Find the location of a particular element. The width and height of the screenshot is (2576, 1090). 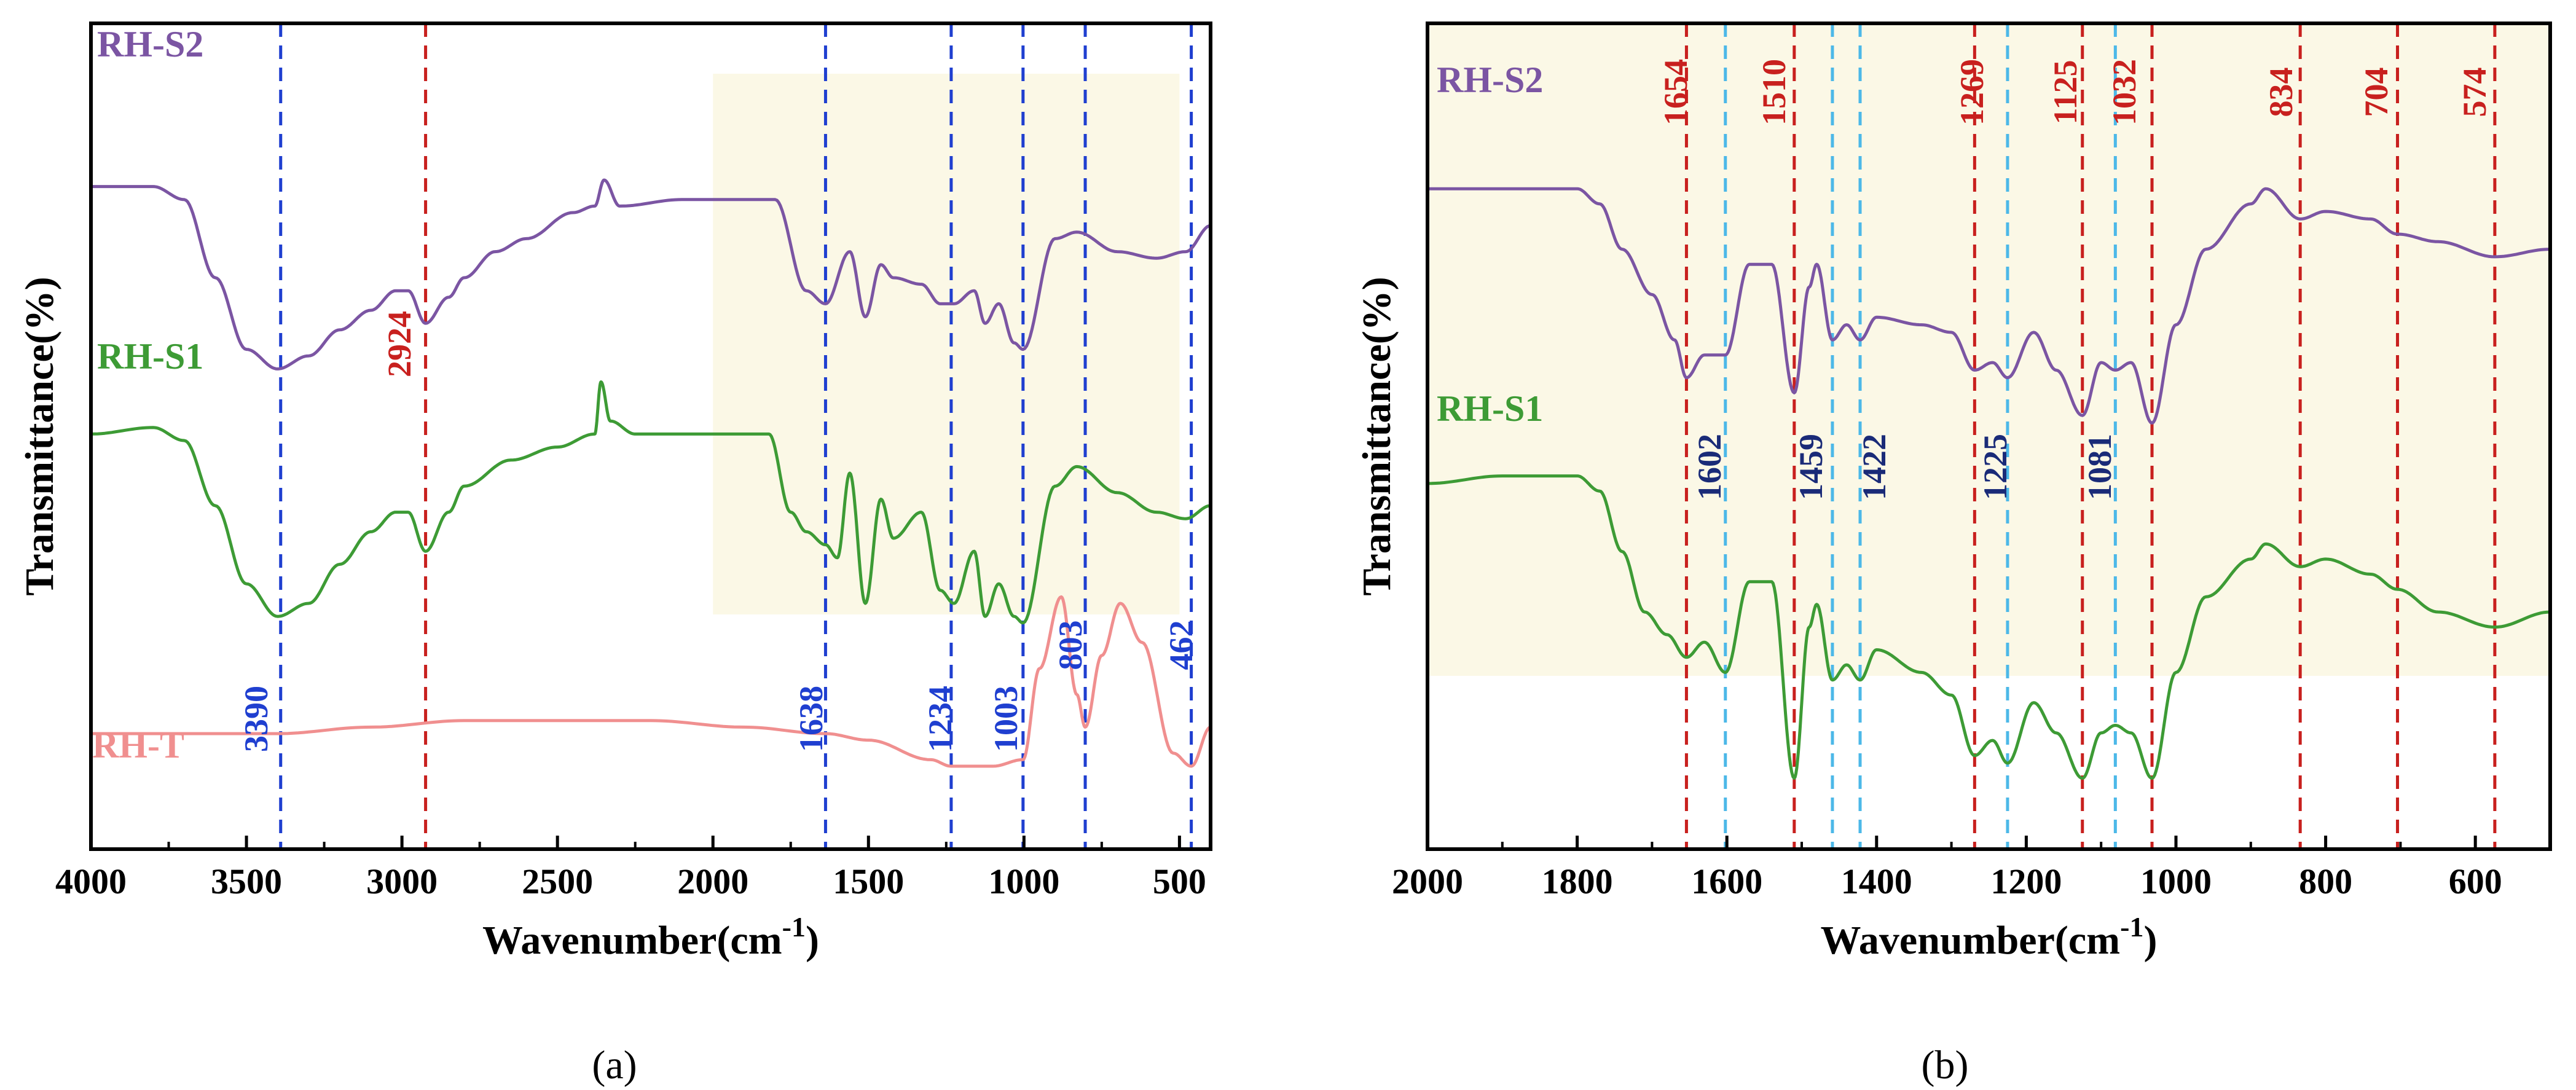

peak-label-1459: 1459 is located at coordinates (1811, 467).